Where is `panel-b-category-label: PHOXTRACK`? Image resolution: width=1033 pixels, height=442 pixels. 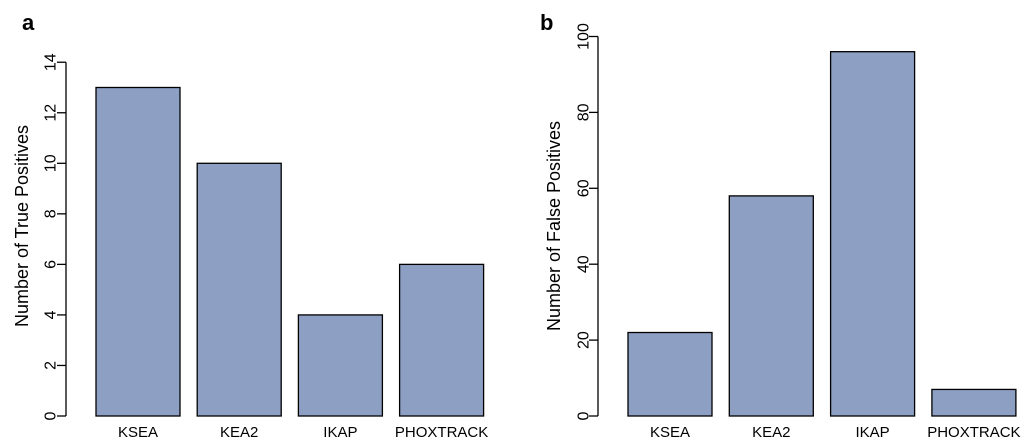 panel-b-category-label: PHOXTRACK is located at coordinates (973, 432).